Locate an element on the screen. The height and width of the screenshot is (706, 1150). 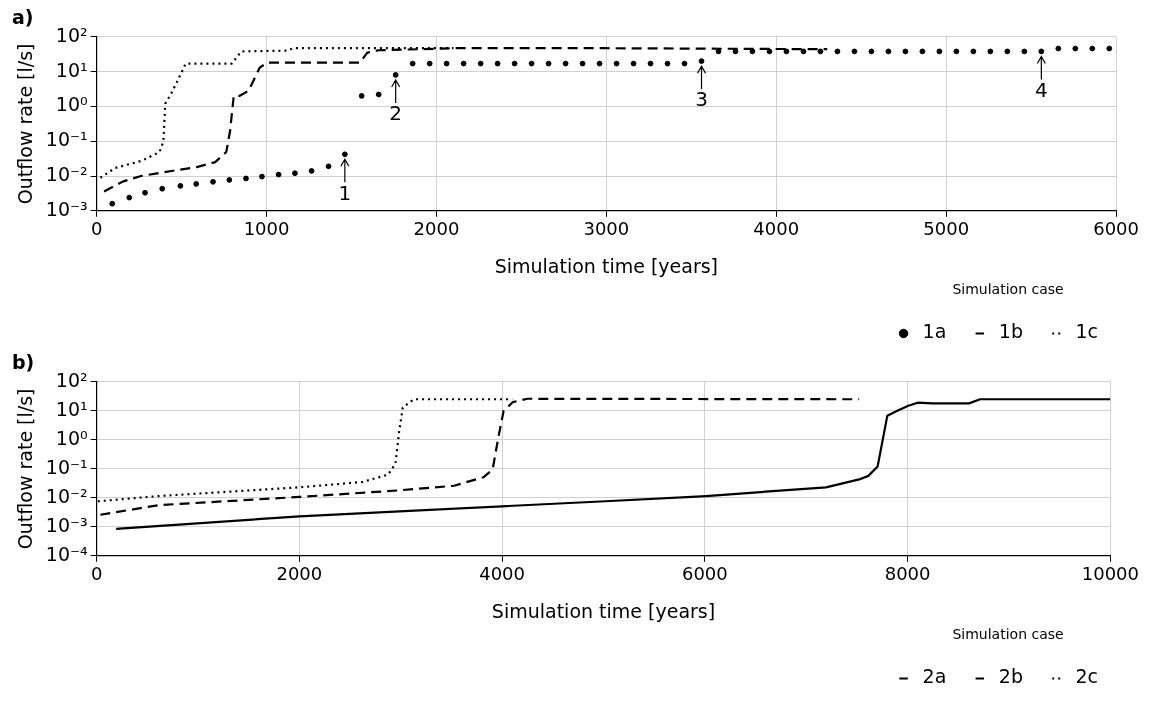
chart-title: b) is located at coordinates (23, 362).